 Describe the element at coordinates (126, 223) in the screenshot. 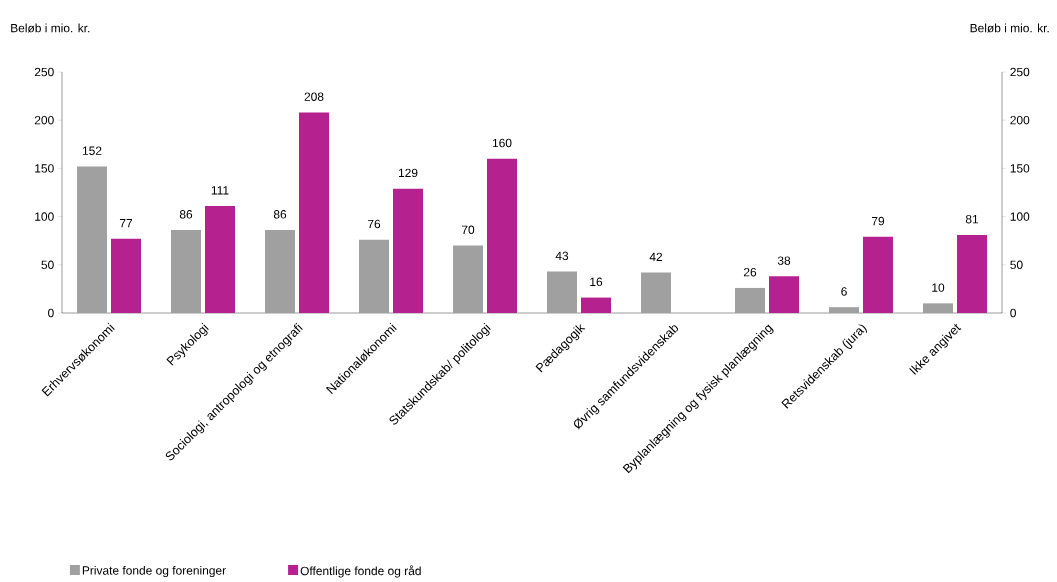

I see `data-label: 77` at that location.